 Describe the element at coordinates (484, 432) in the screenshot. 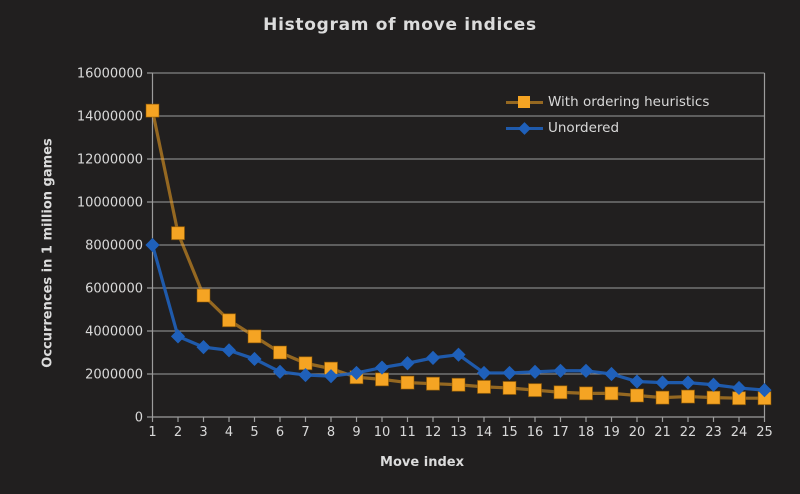

I see `svg-text: 14` at that location.